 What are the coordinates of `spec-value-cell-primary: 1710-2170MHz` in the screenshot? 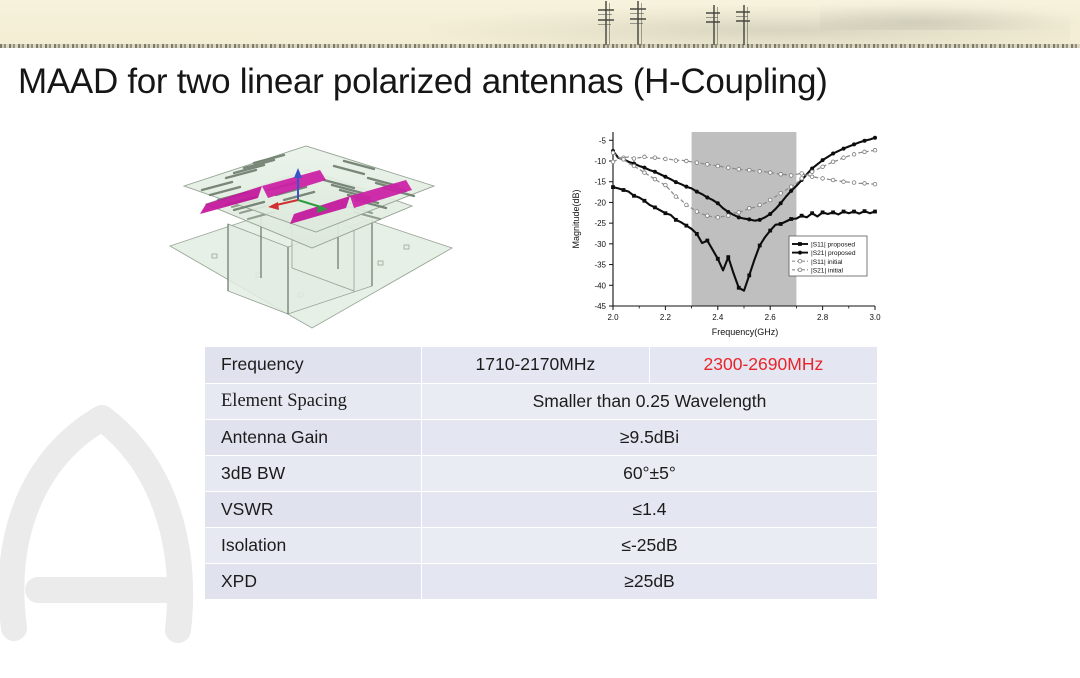 It's located at (535, 365).